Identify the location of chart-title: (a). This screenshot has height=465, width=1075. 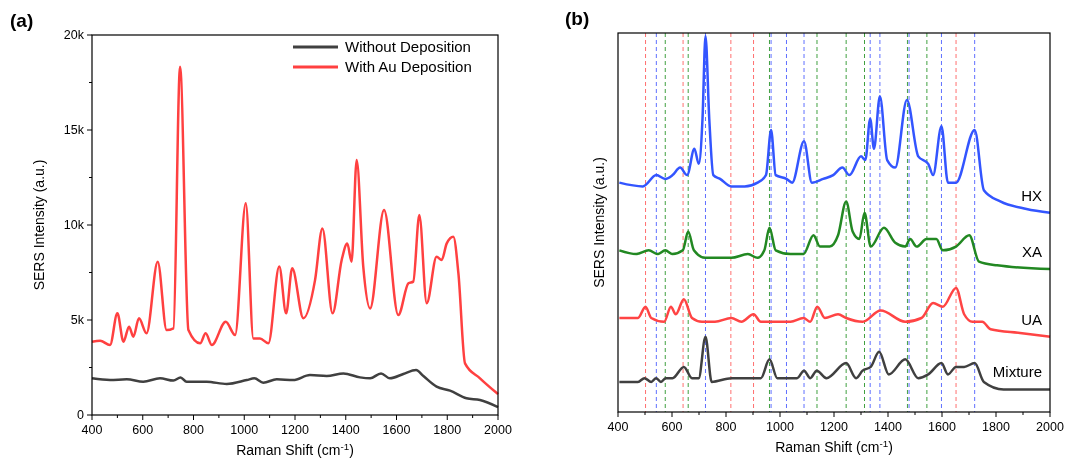
(22, 20).